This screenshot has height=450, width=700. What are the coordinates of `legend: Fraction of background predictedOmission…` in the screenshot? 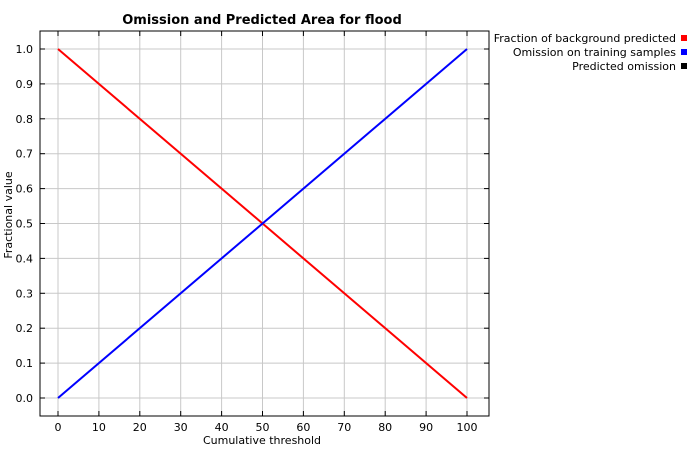 It's located at (590, 52).